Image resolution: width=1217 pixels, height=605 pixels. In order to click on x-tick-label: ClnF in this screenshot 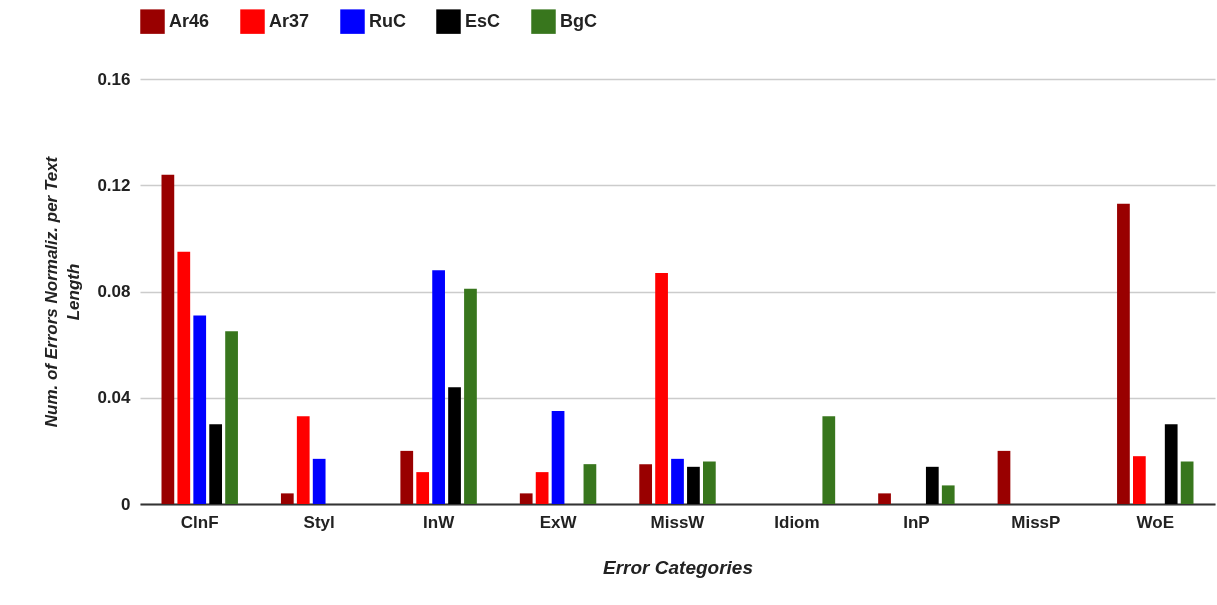, I will do `click(199, 522)`.